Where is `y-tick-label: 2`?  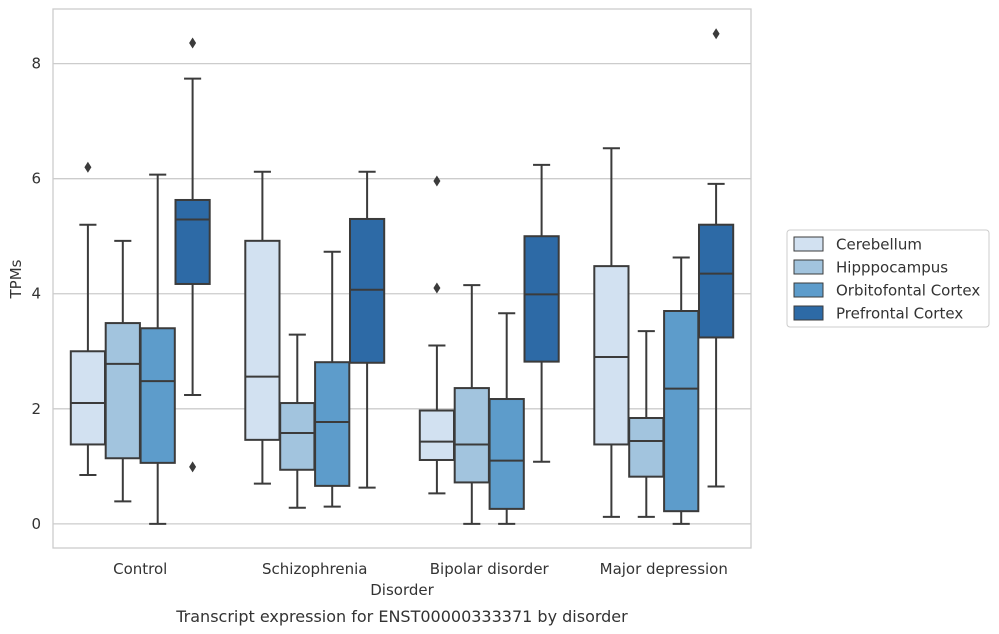
y-tick-label: 2 is located at coordinates (36, 409).